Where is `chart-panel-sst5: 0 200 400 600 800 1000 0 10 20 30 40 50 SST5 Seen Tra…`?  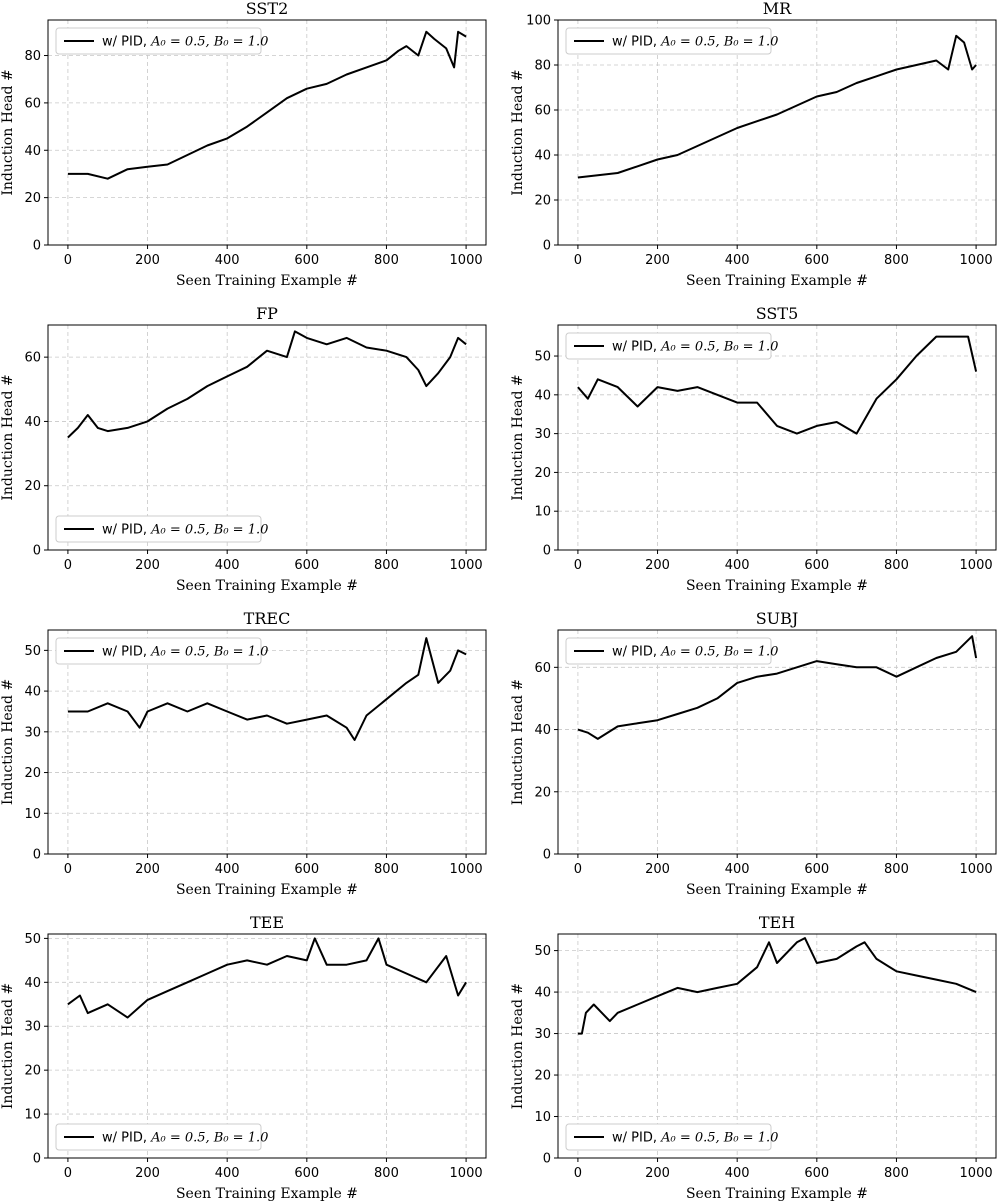 chart-panel-sst5: 0 200 400 600 800 1000 0 10 20 30 40 50 SST5 Seen Tra… is located at coordinates (753, 449).